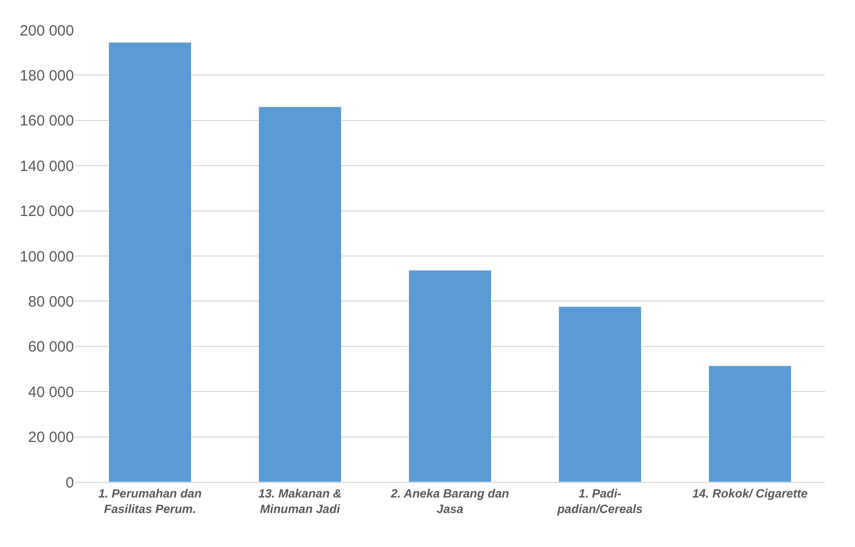 This screenshot has height=547, width=855. What do you see at coordinates (450, 501) in the screenshot?
I see `x-tick-label: 2. Aneka Barang dan Jasa` at bounding box center [450, 501].